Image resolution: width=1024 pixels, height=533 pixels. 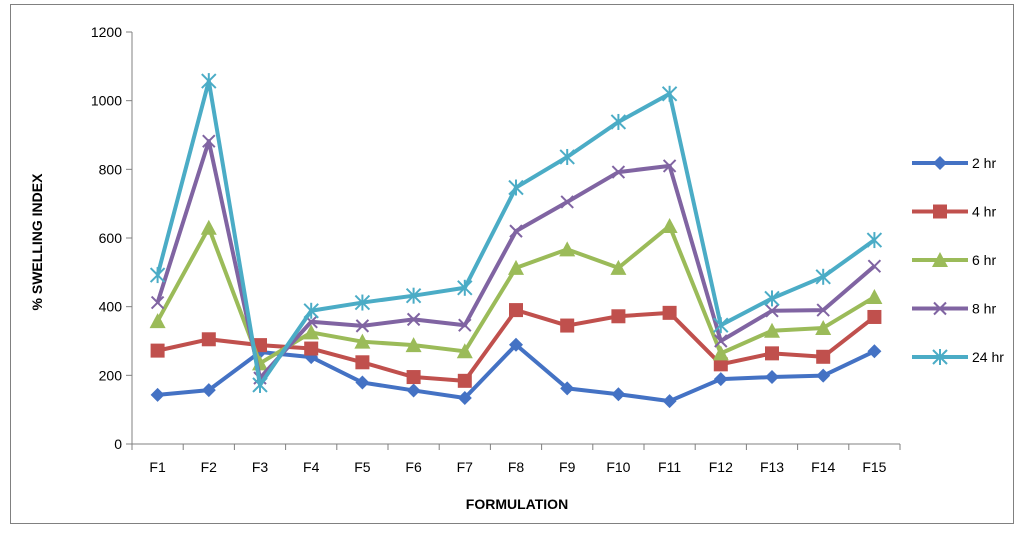 What do you see at coordinates (362, 467) in the screenshot?
I see `x-tick-label: F5` at bounding box center [362, 467].